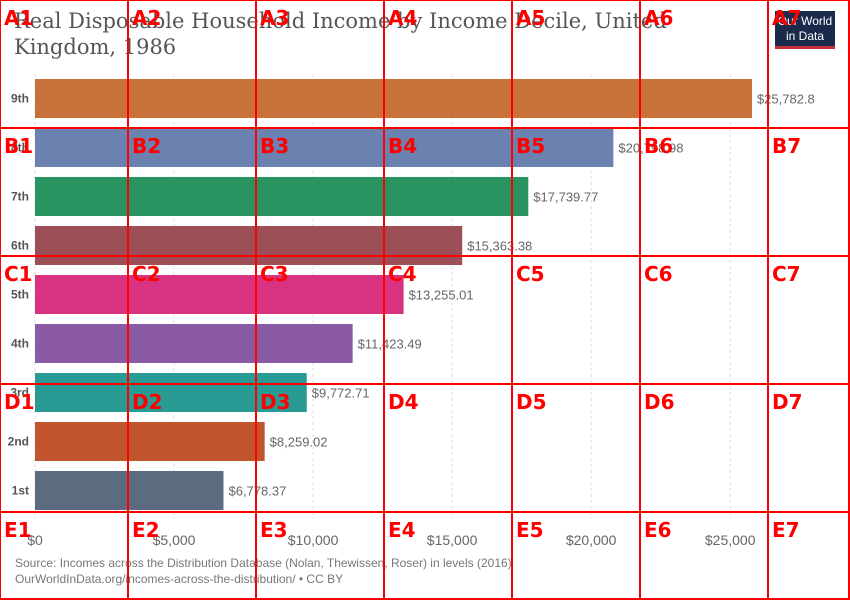 This screenshot has width=850, height=600. Describe the element at coordinates (530, 274) in the screenshot. I see `grid-cell-label: C5` at that location.